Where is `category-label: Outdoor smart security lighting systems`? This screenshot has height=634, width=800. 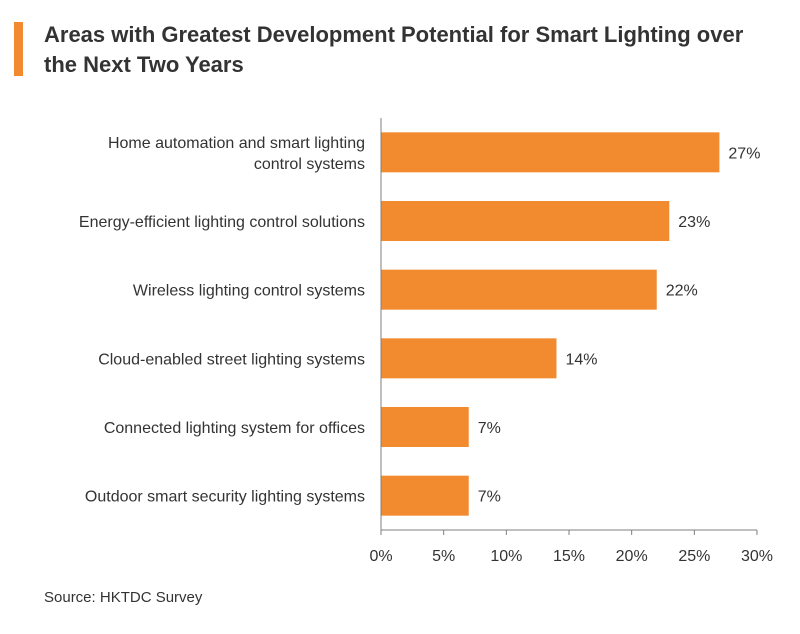 category-label: Outdoor smart security lighting systems is located at coordinates (225, 497).